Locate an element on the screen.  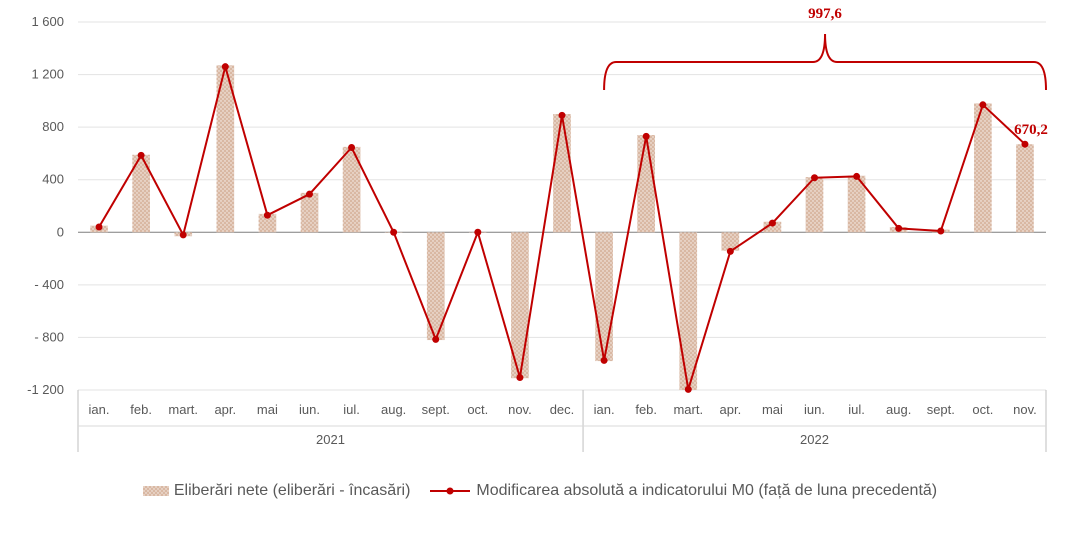
annotations: 997,6 670,2 is located at coordinates (825, 72).